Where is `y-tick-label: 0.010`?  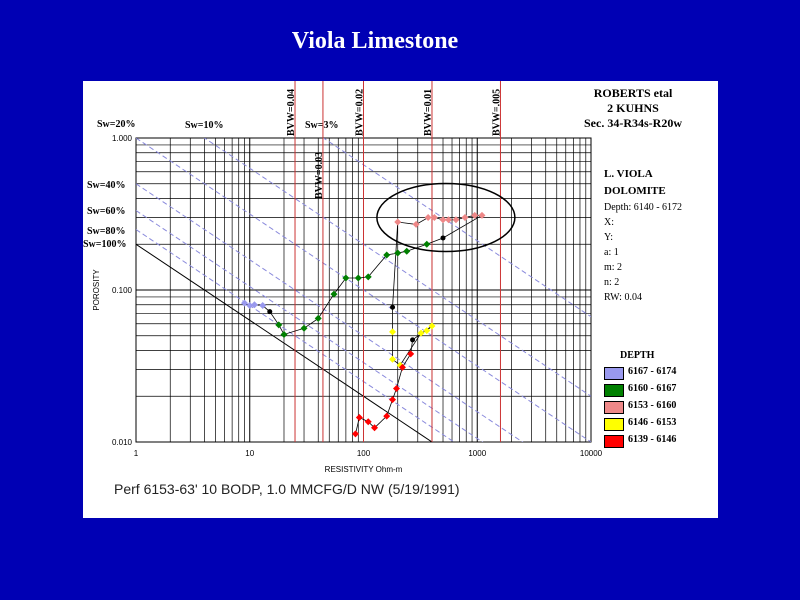
y-tick-label: 0.010 is located at coordinates (122, 442).